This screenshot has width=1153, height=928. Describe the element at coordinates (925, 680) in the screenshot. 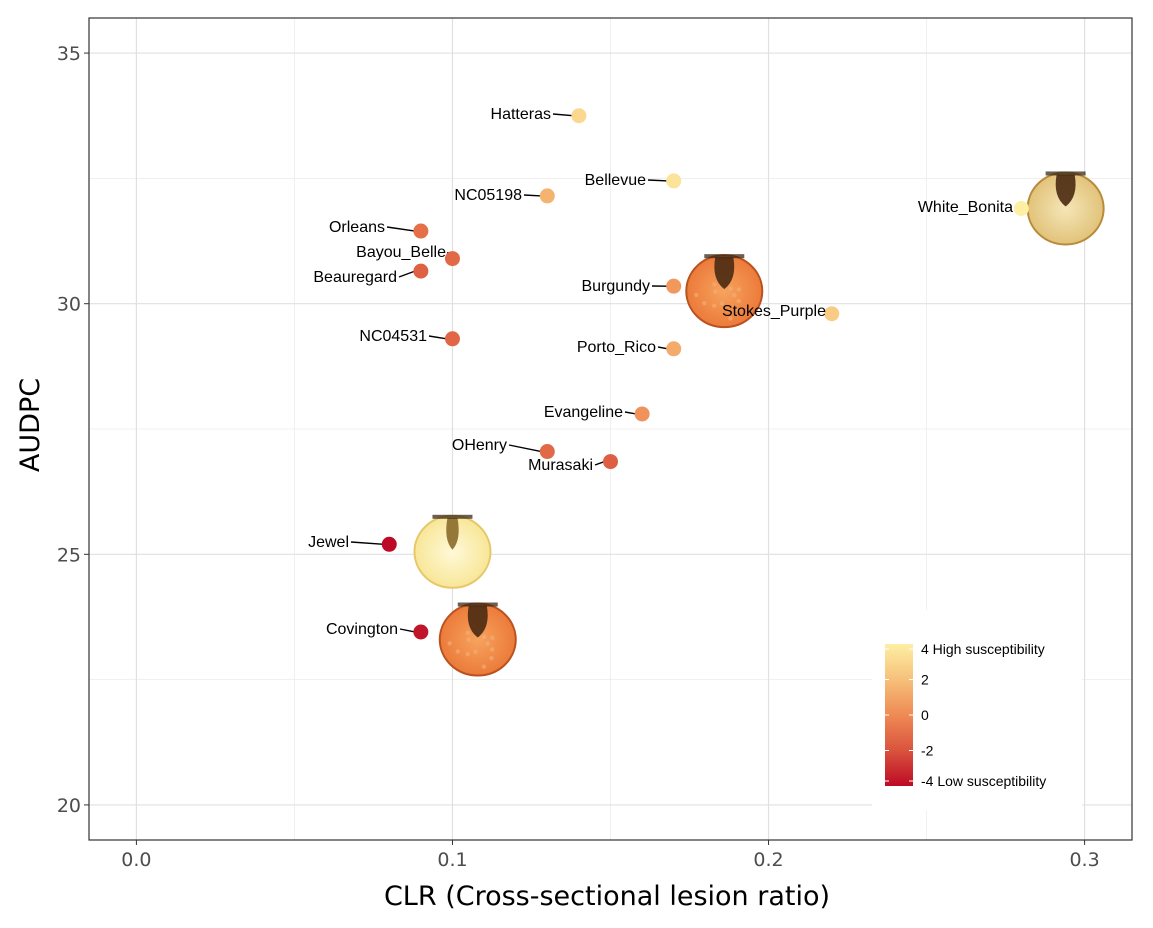

I see `legend-label: 2` at that location.